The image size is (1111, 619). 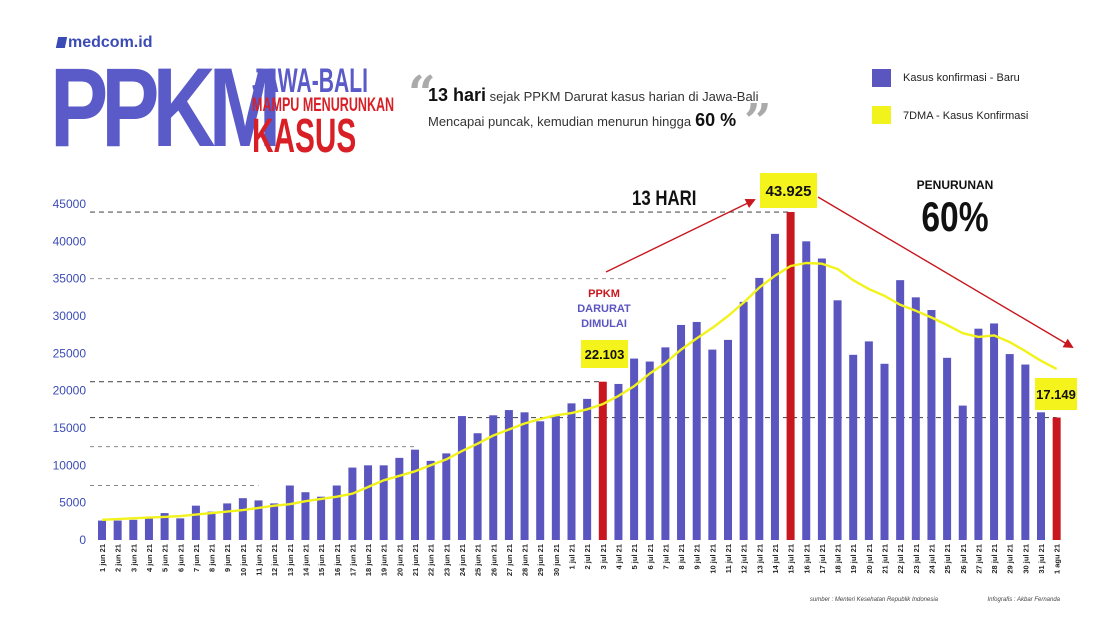 What do you see at coordinates (790, 376) in the screenshot?
I see `highlight-bar` at bounding box center [790, 376].